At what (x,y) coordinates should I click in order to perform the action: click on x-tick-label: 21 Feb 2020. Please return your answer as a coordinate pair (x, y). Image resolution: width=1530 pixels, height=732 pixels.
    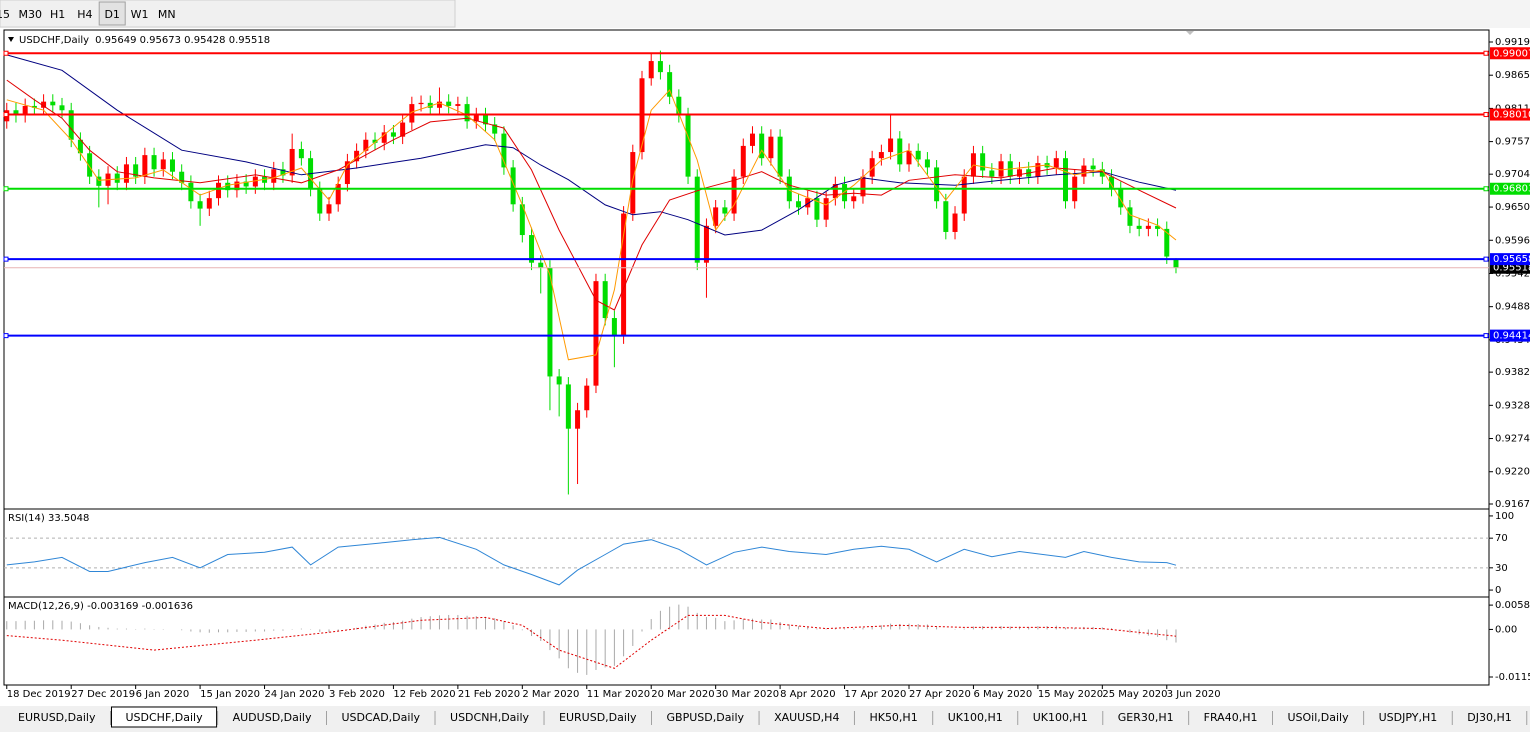
    Looking at the image, I should click on (489, 694).